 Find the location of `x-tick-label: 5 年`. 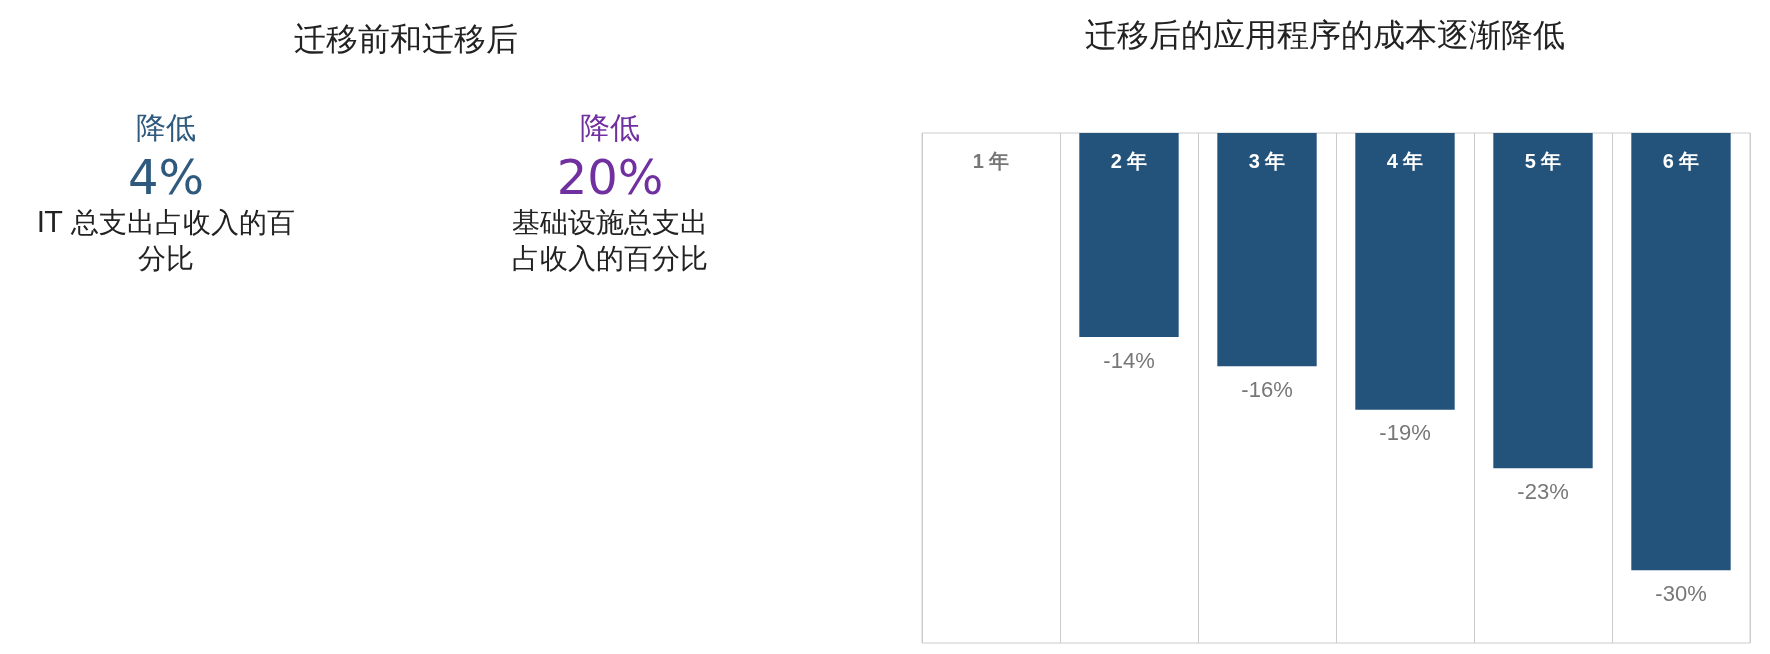

x-tick-label: 5 年 is located at coordinates (1543, 161).